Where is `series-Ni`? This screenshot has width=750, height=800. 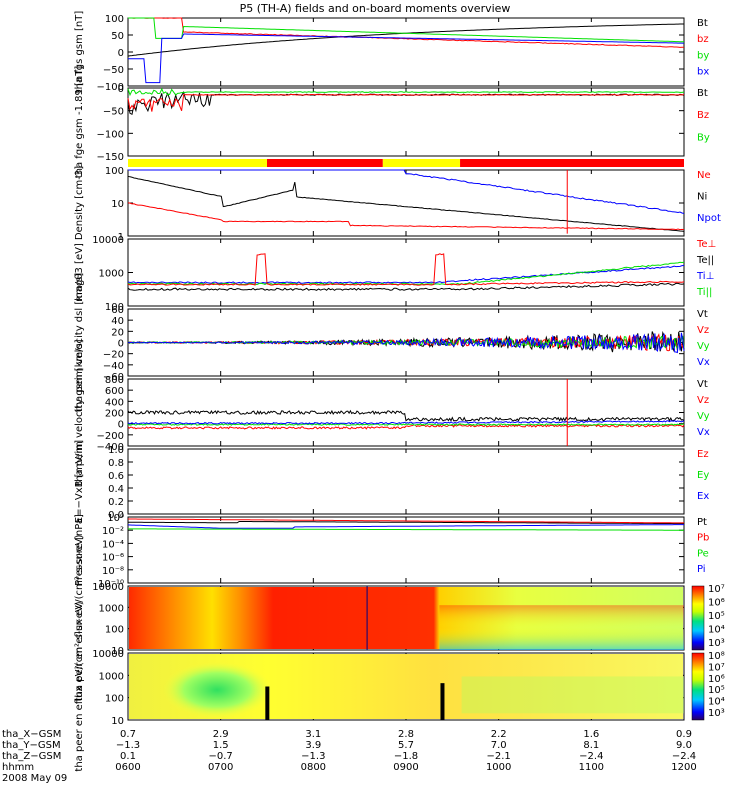
series-Ni is located at coordinates (406, 203).